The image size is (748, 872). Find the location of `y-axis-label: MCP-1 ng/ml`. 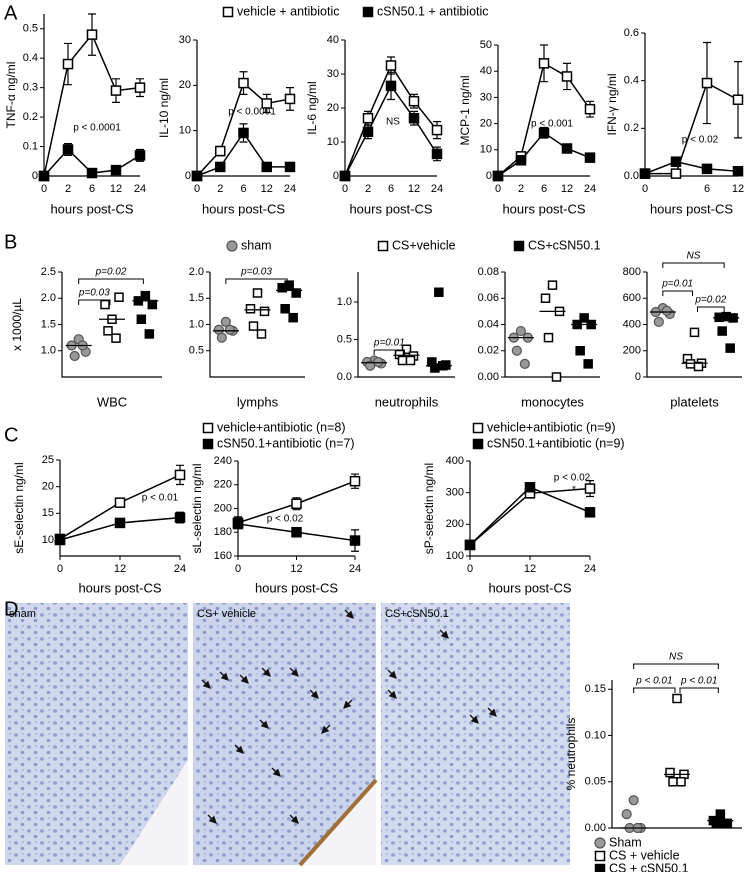

y-axis-label: MCP-1 ng/ml is located at coordinates (465, 110).